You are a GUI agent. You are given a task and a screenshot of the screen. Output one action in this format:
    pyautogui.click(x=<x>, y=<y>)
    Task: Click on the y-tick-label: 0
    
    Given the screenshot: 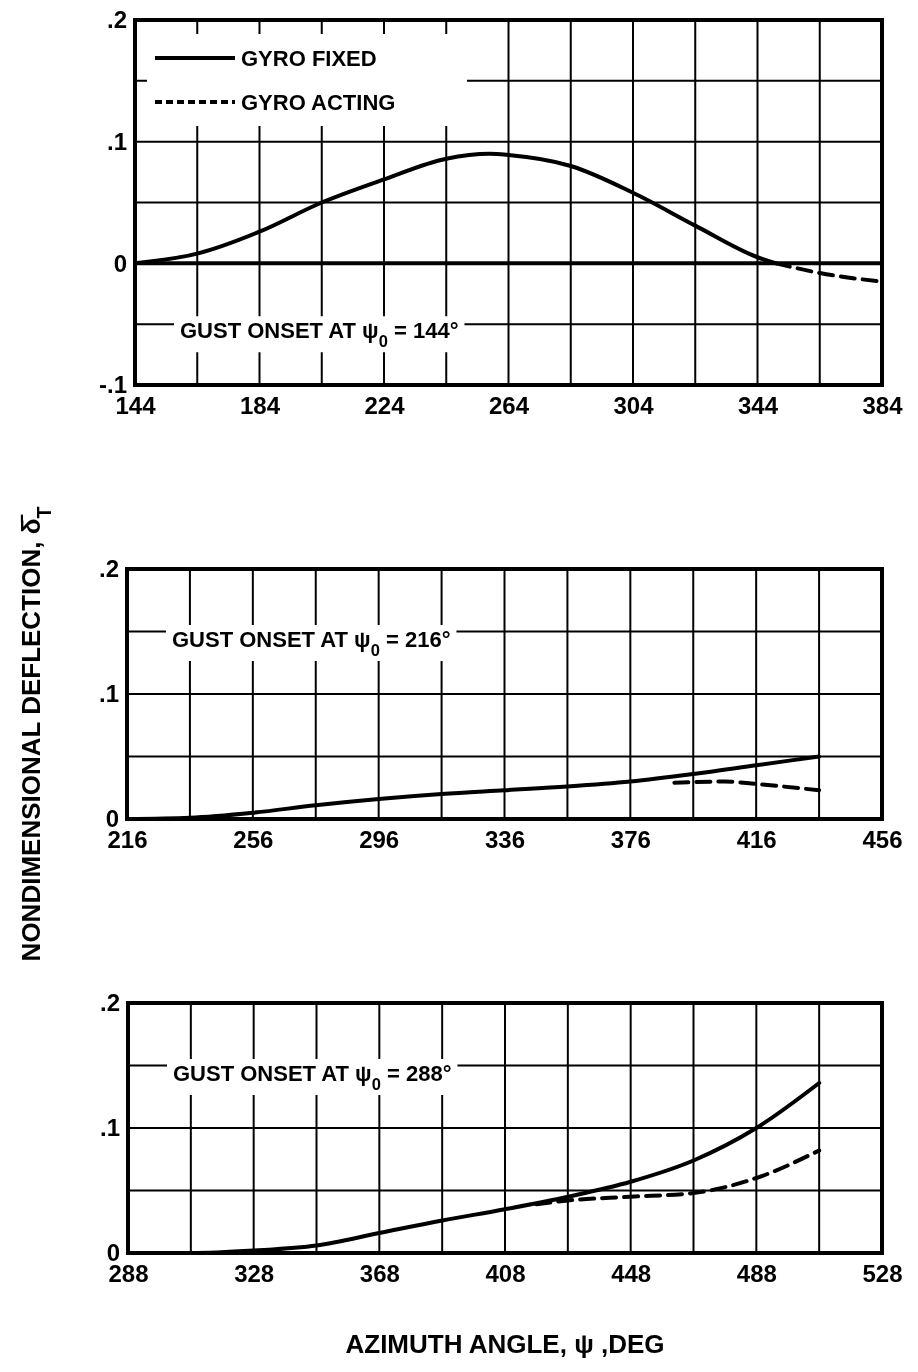 What is the action you would take?
    pyautogui.click(x=120, y=263)
    